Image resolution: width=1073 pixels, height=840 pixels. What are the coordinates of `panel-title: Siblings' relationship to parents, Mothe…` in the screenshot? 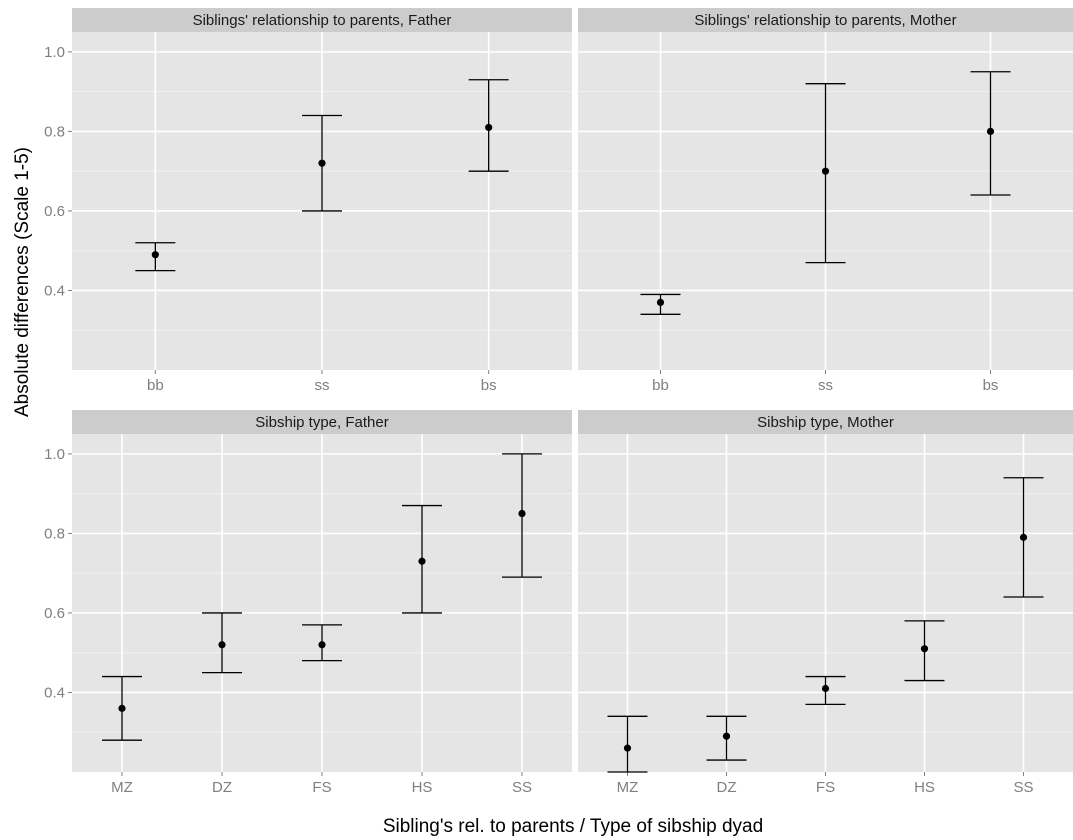 It's located at (825, 20).